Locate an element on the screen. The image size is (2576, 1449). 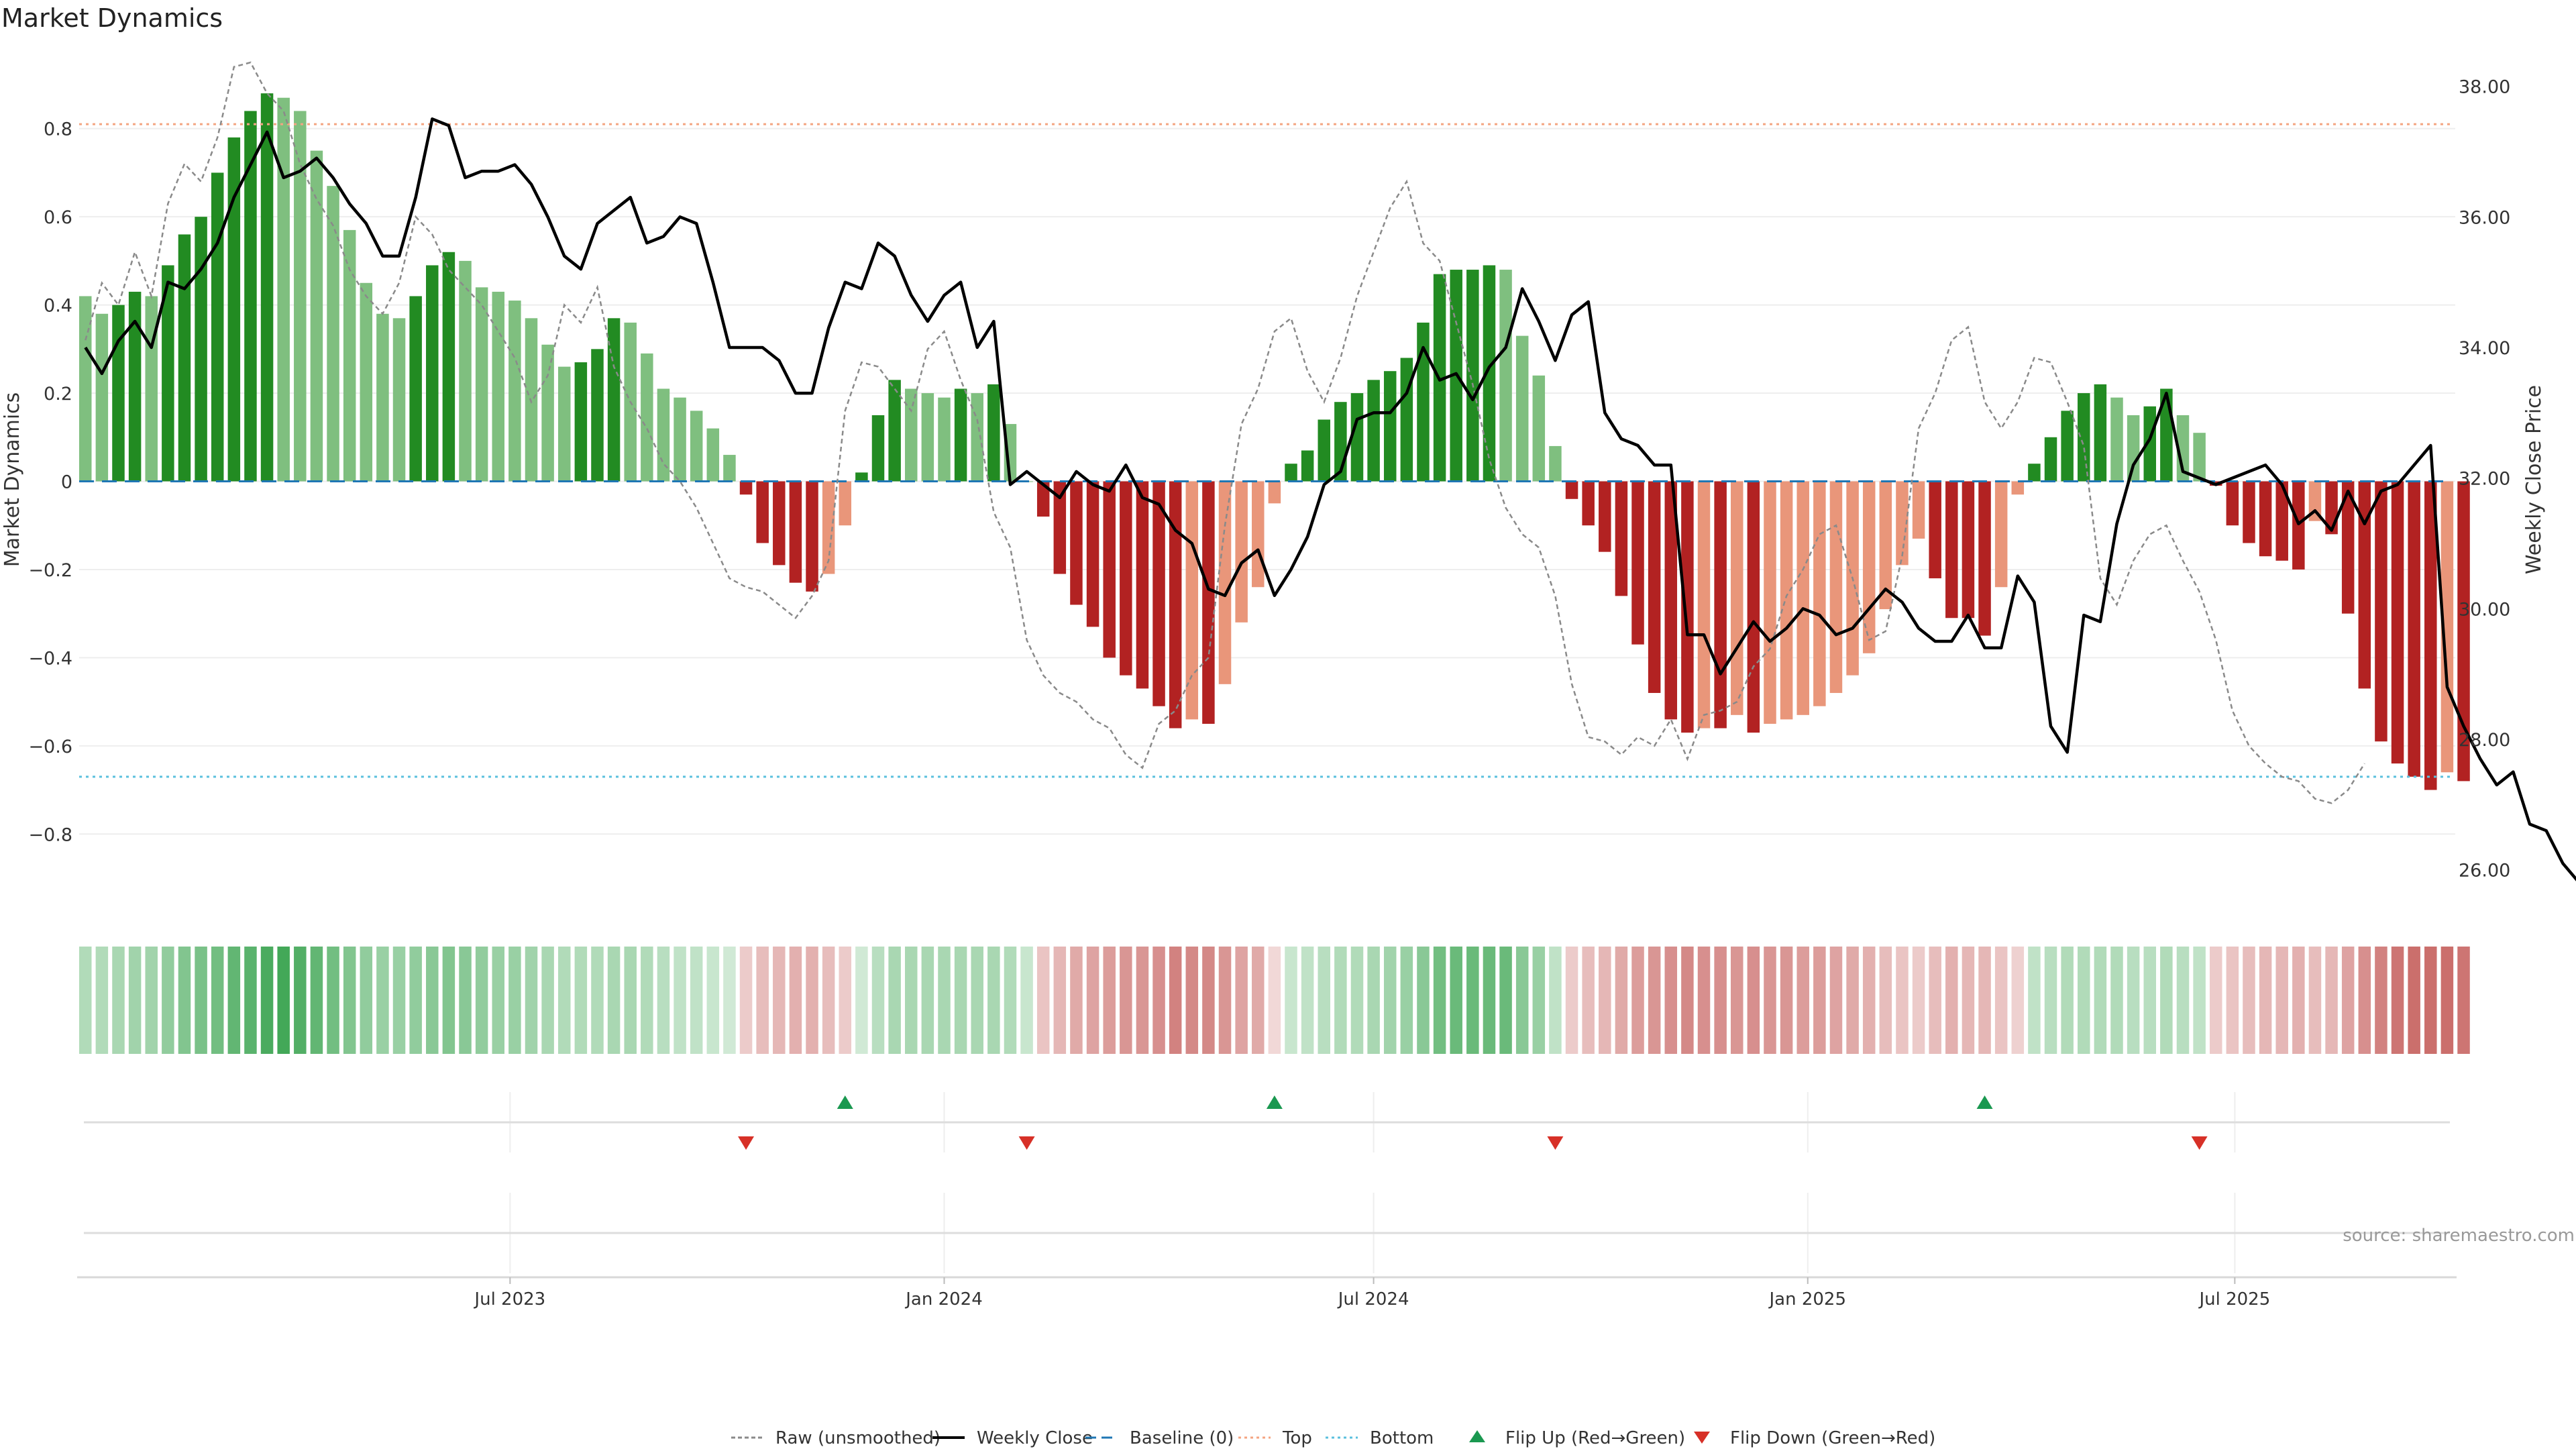
x-tick-label: Jul 2024 is located at coordinates (1373, 1299).